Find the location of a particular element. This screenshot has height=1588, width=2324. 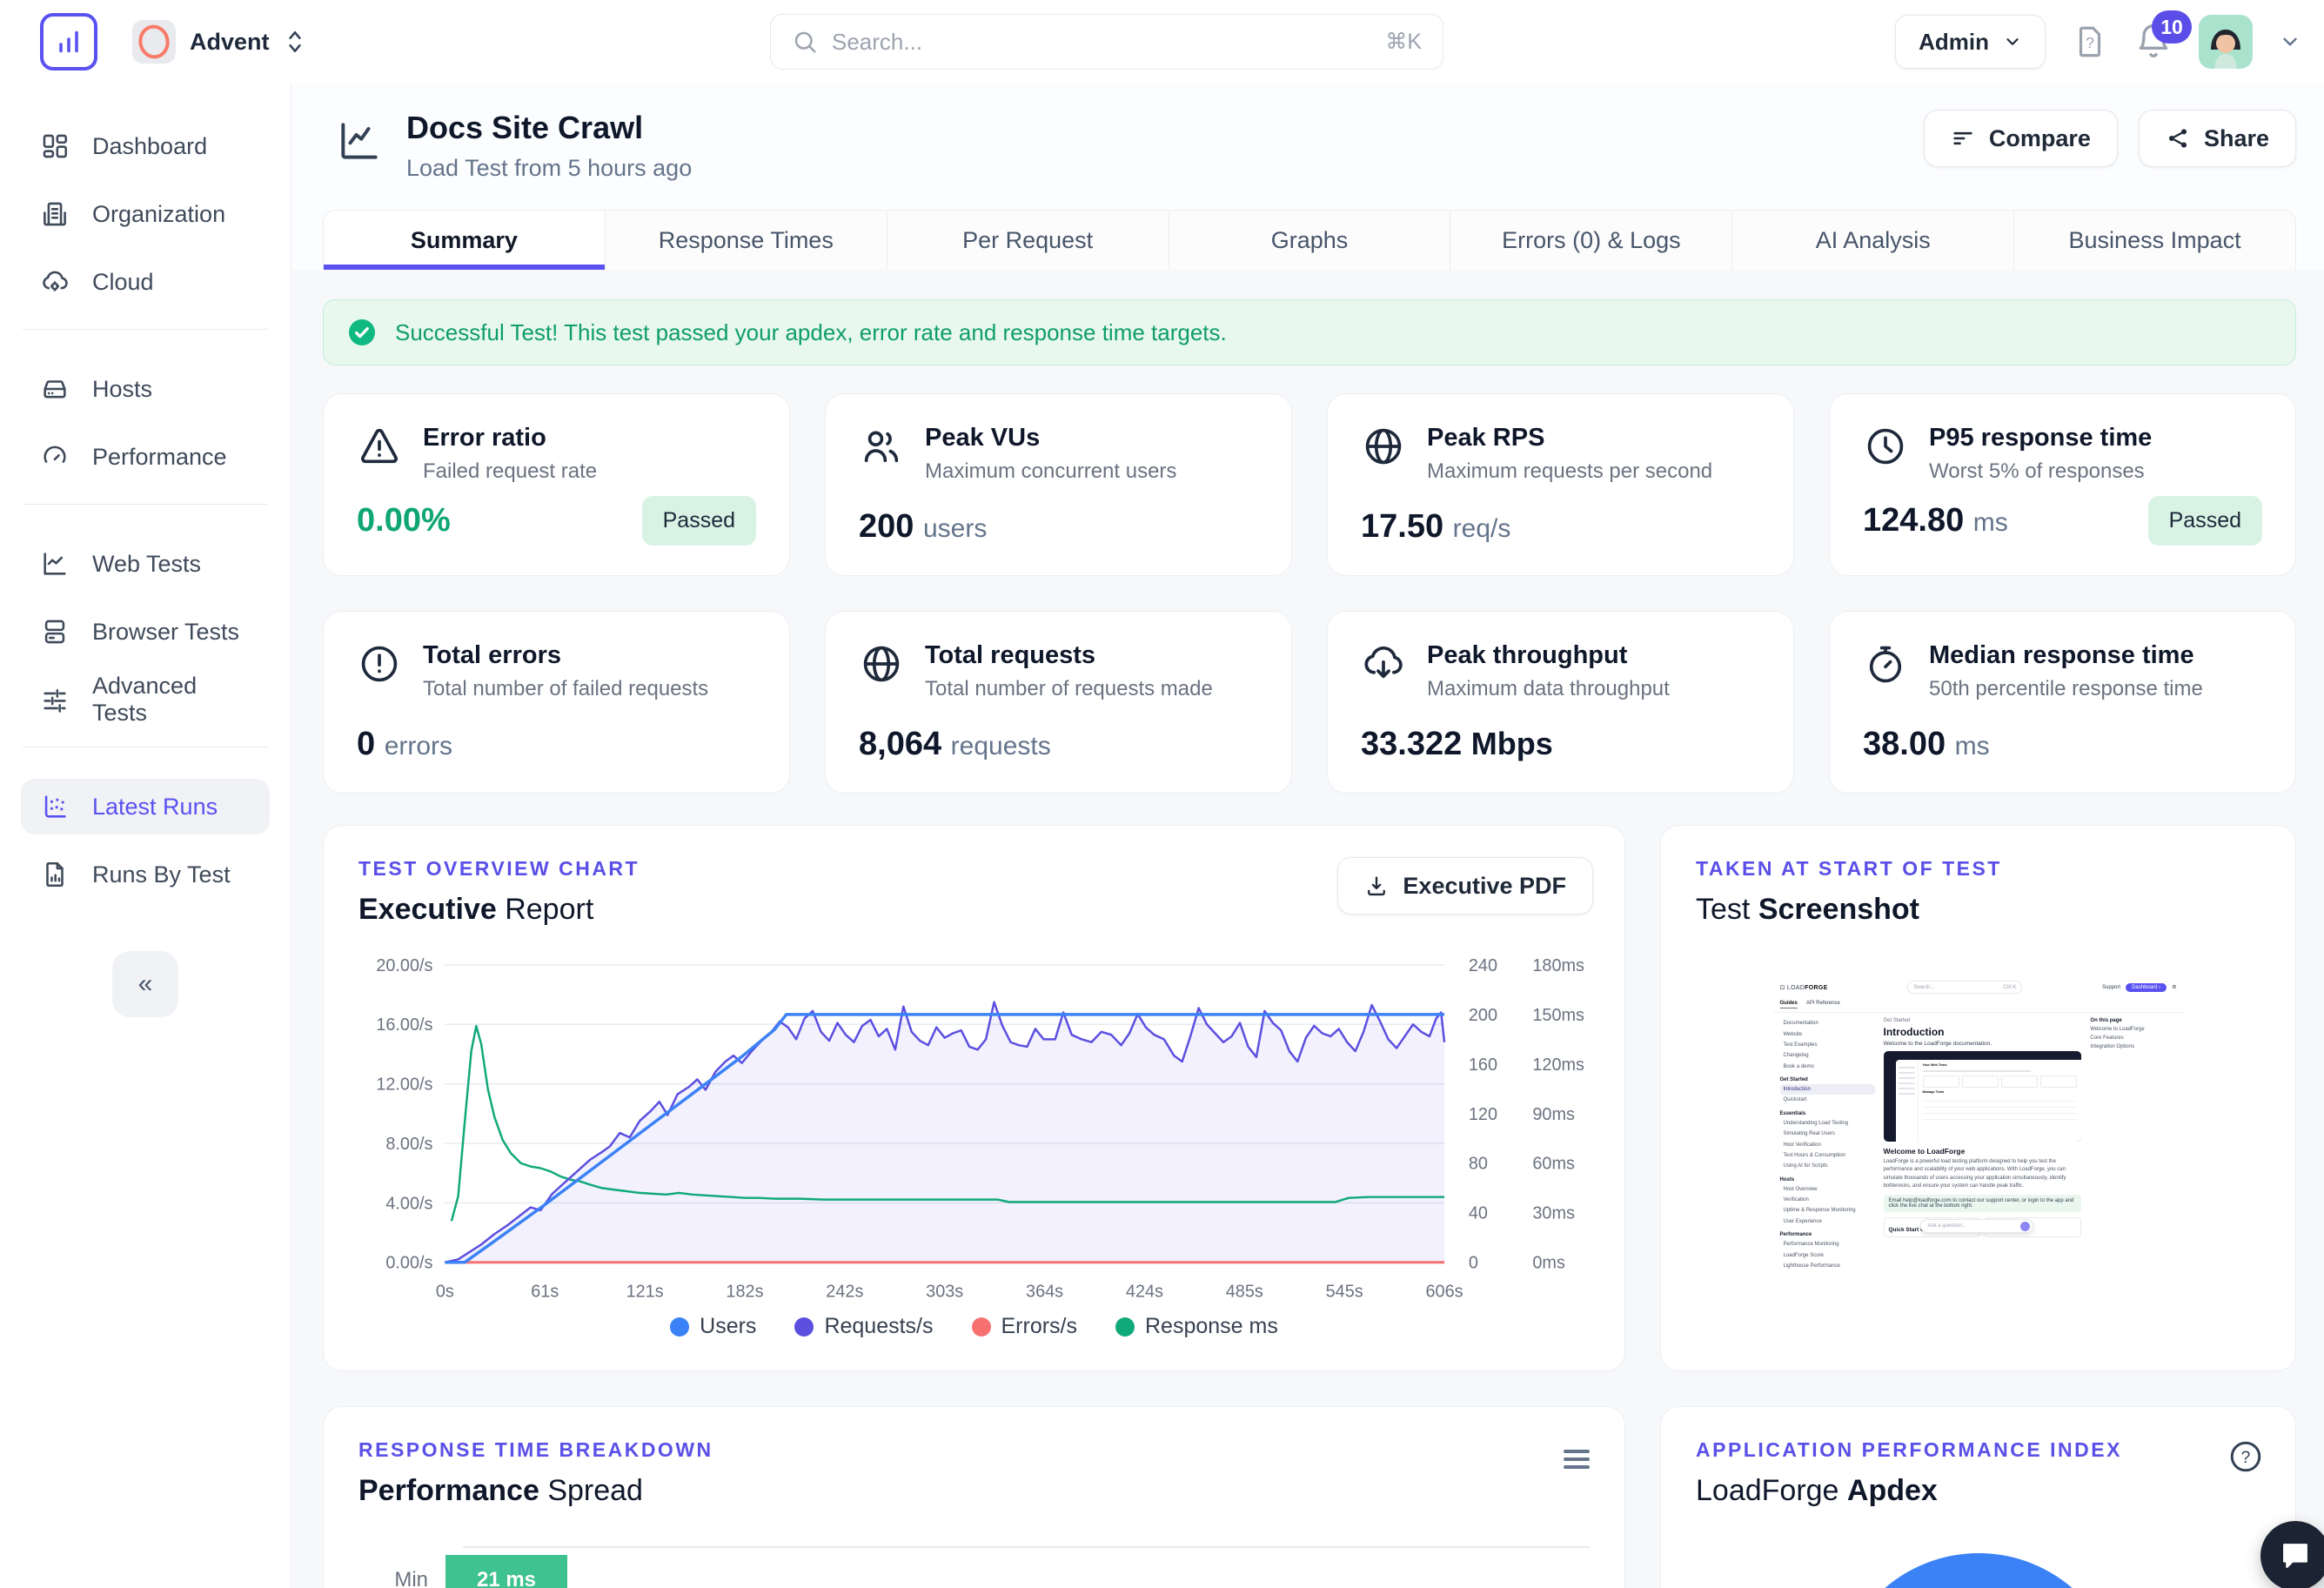

workspace-selector: Advent is located at coordinates (219, 42).